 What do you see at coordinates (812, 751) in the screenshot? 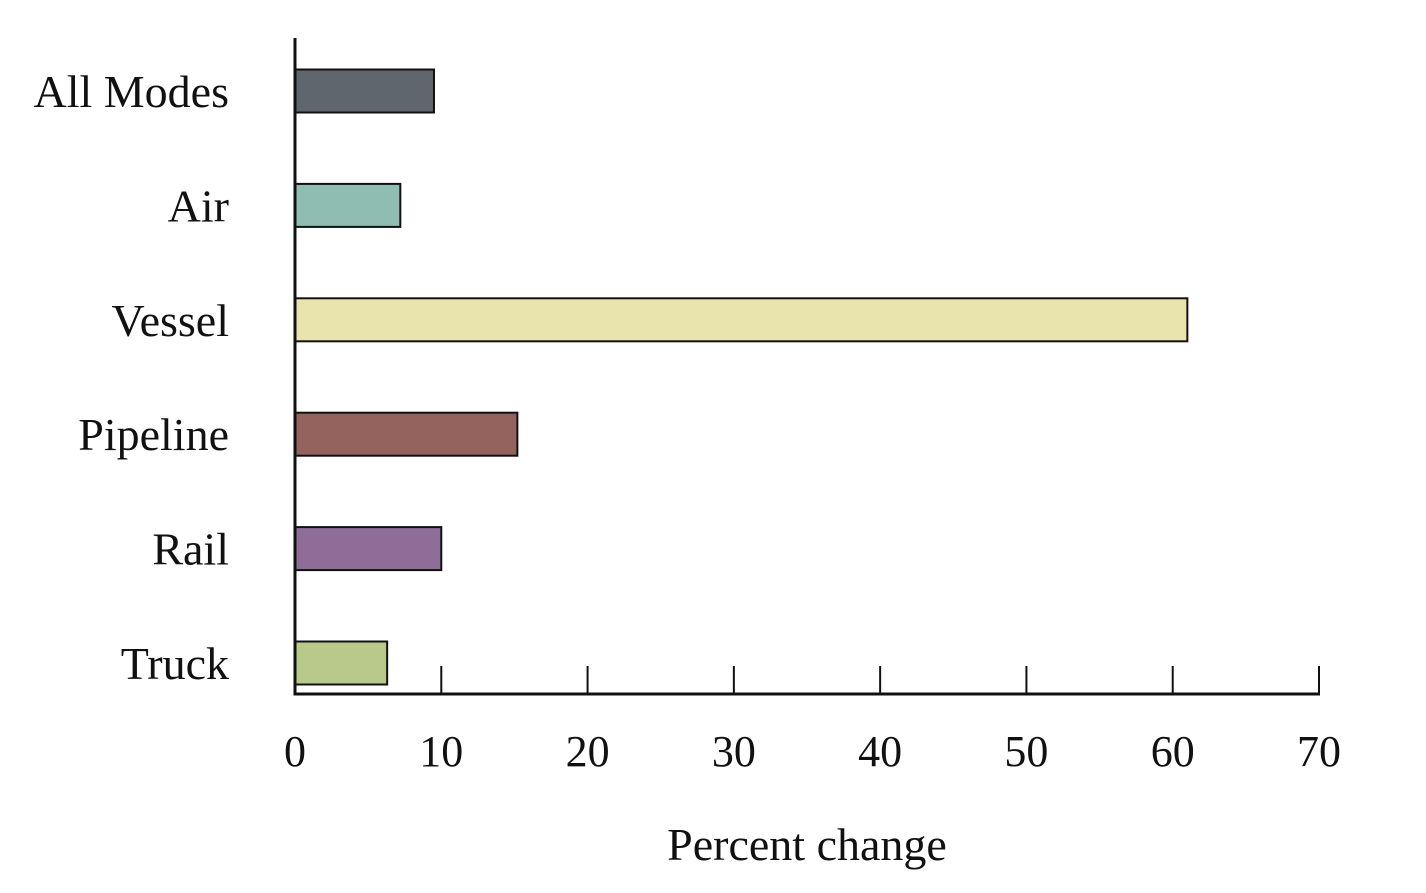
I see `x-tick-labels-group: 0 10 20 30 40 50 60 70` at bounding box center [812, 751].